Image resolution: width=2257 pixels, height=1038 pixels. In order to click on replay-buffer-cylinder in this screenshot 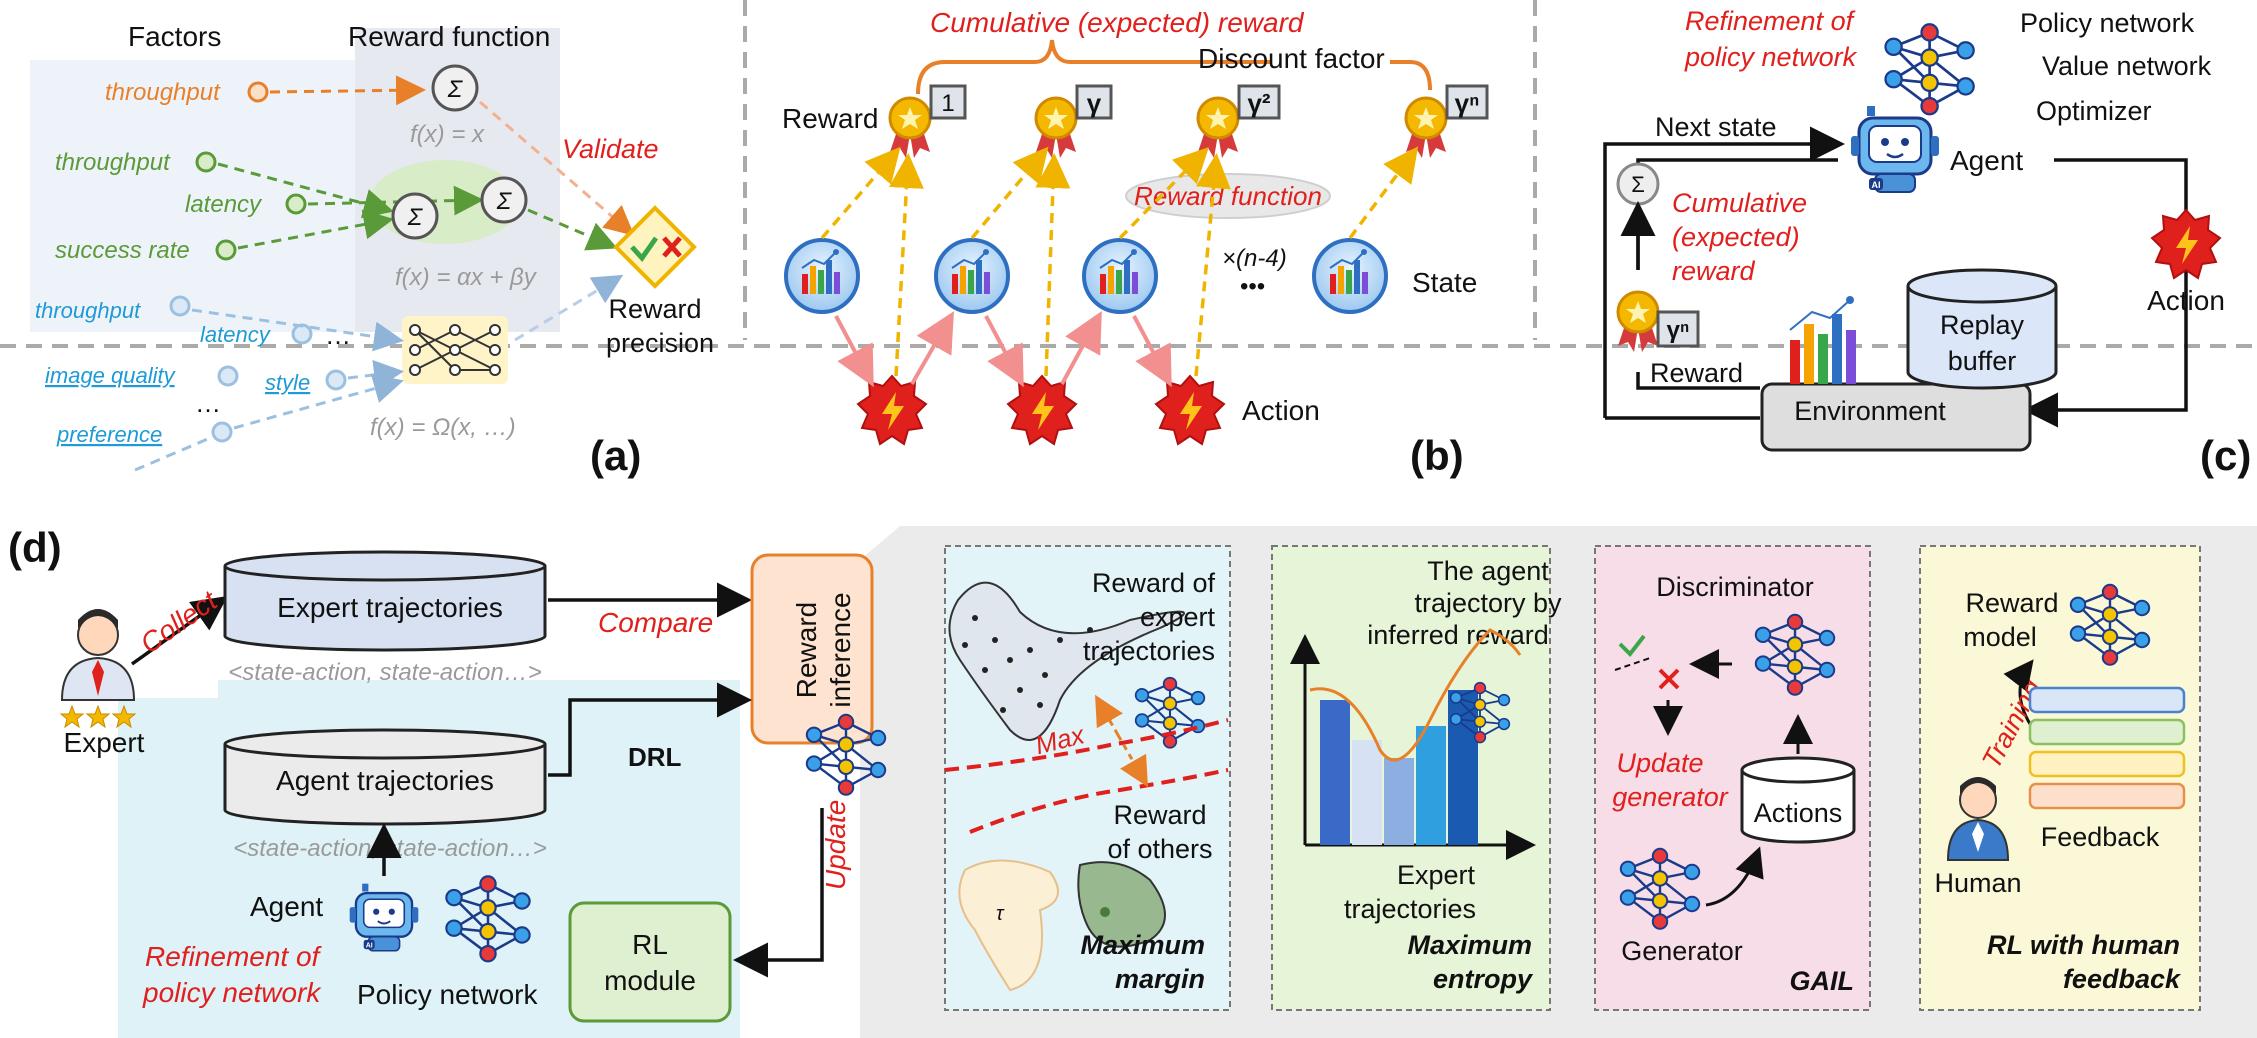, I will do `click(1982, 329)`.